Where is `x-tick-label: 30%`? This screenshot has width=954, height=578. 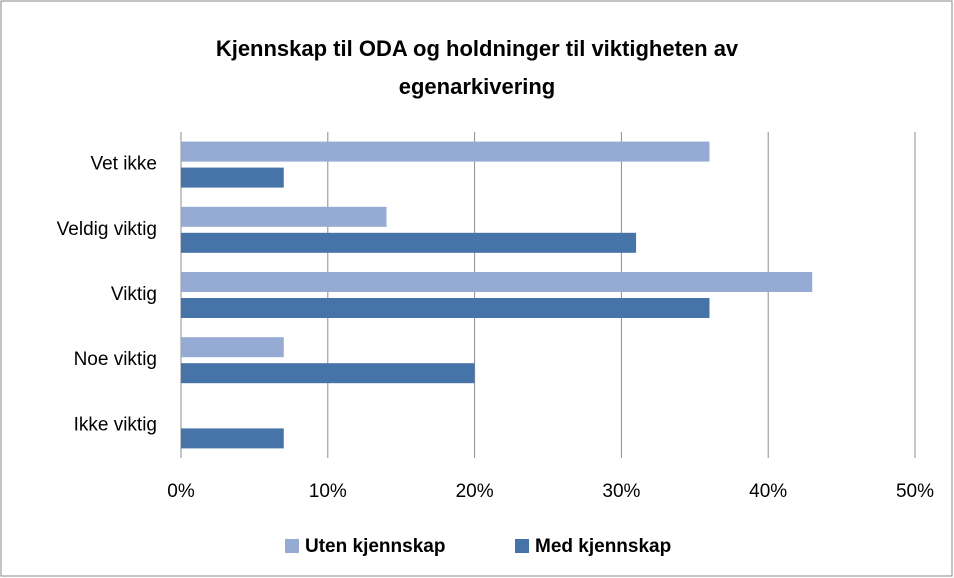 x-tick-label: 30% is located at coordinates (621, 491).